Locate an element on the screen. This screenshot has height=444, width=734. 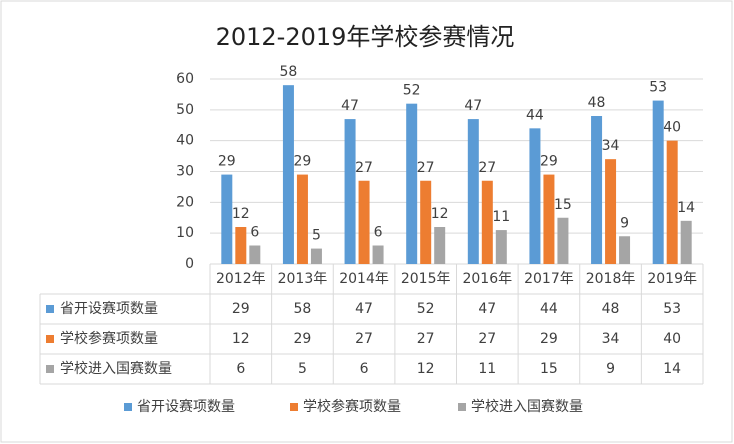
chart-title: 2012-2019年学校参赛情况 is located at coordinates (365, 37).